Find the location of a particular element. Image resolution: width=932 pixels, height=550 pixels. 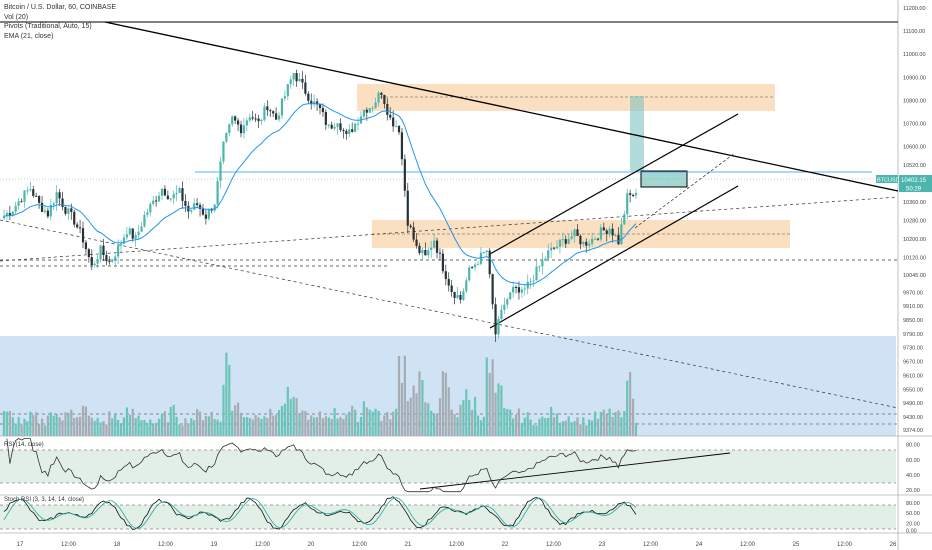

price-tick-label: 9910.00 is located at coordinates (913, 307).